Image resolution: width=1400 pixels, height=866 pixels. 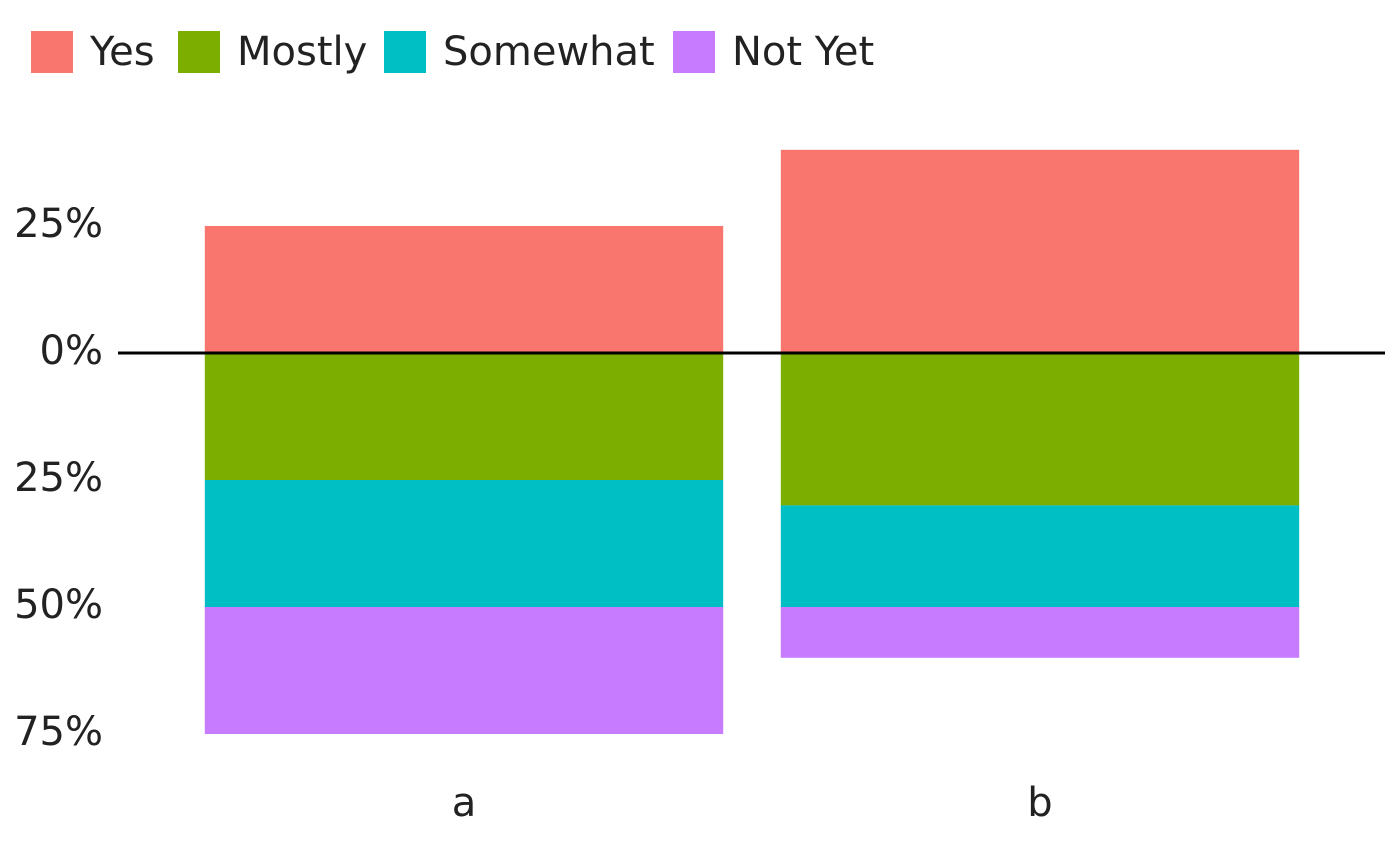 I want to click on y-tick-label: 0%, so click(x=71, y=351).